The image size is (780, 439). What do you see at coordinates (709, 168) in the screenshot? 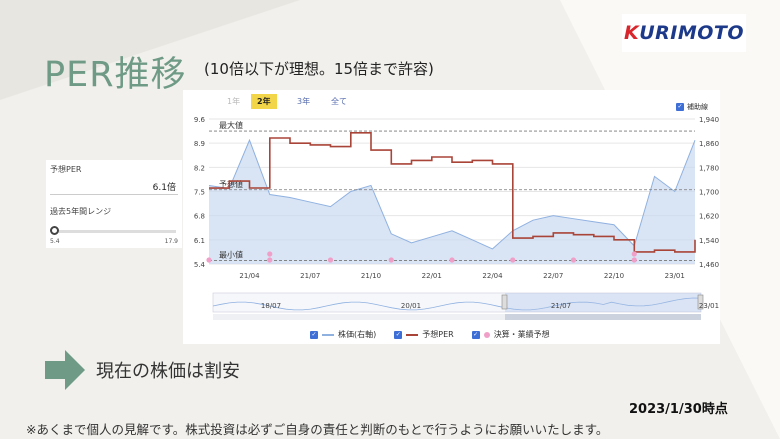
I see `y-right-tick-label: 1,780` at bounding box center [709, 168].